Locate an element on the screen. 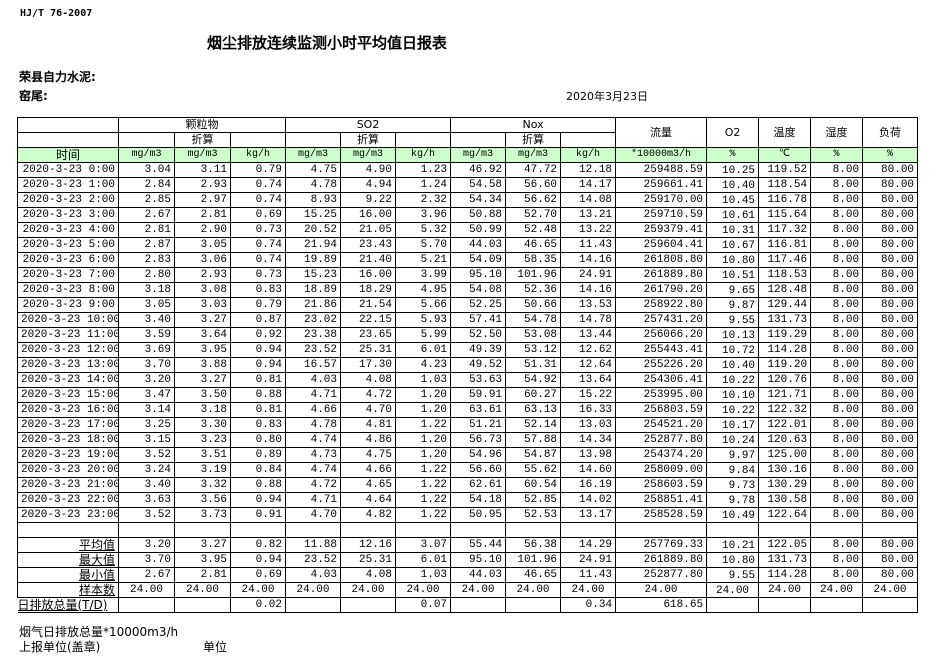 Image resolution: width=937 pixels, height=657 pixels. value-cell: 2.90 is located at coordinates (202, 230).